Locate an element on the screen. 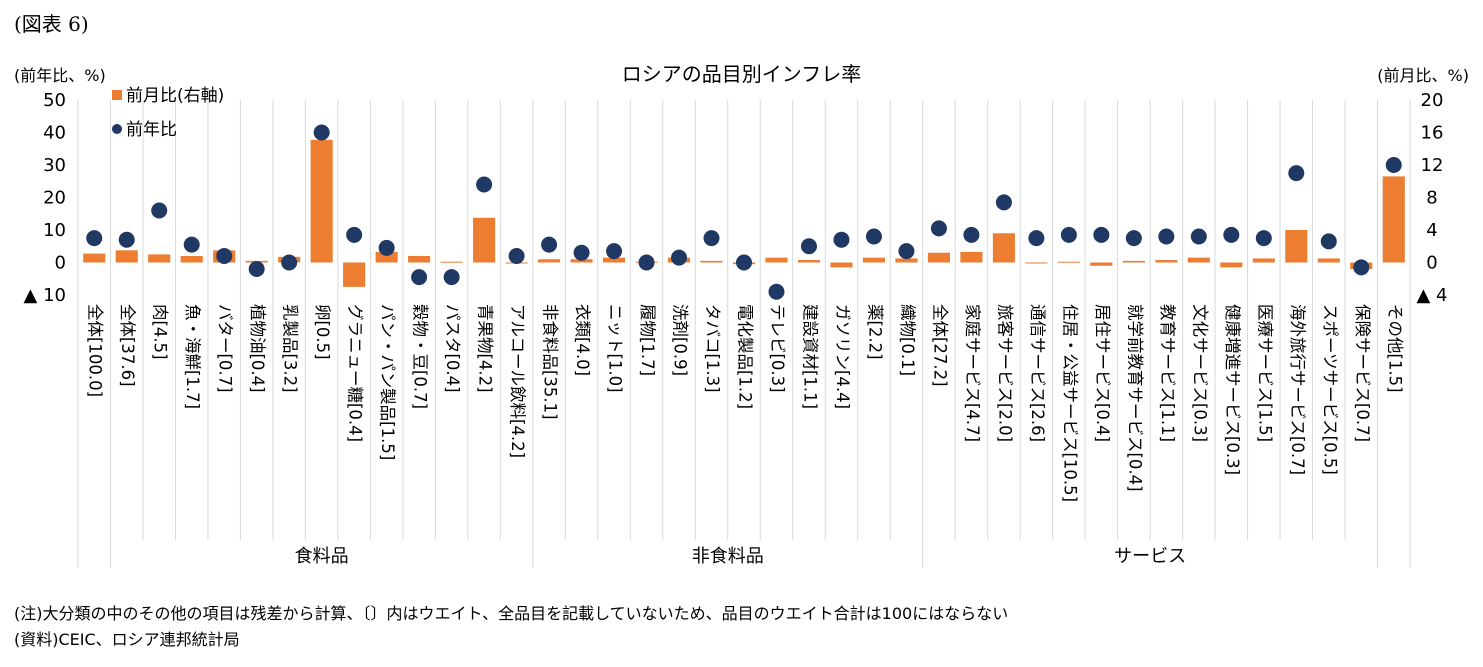  category-label: 保険サービス[0.7] is located at coordinates (1362, 373).